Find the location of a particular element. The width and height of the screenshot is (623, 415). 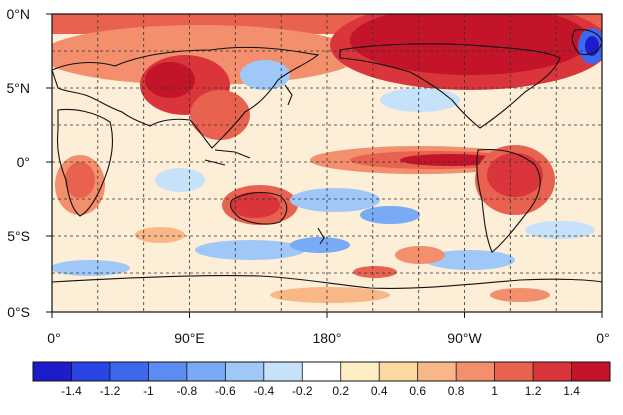

colorbar-tick-label: 0.4 is located at coordinates (379, 391).